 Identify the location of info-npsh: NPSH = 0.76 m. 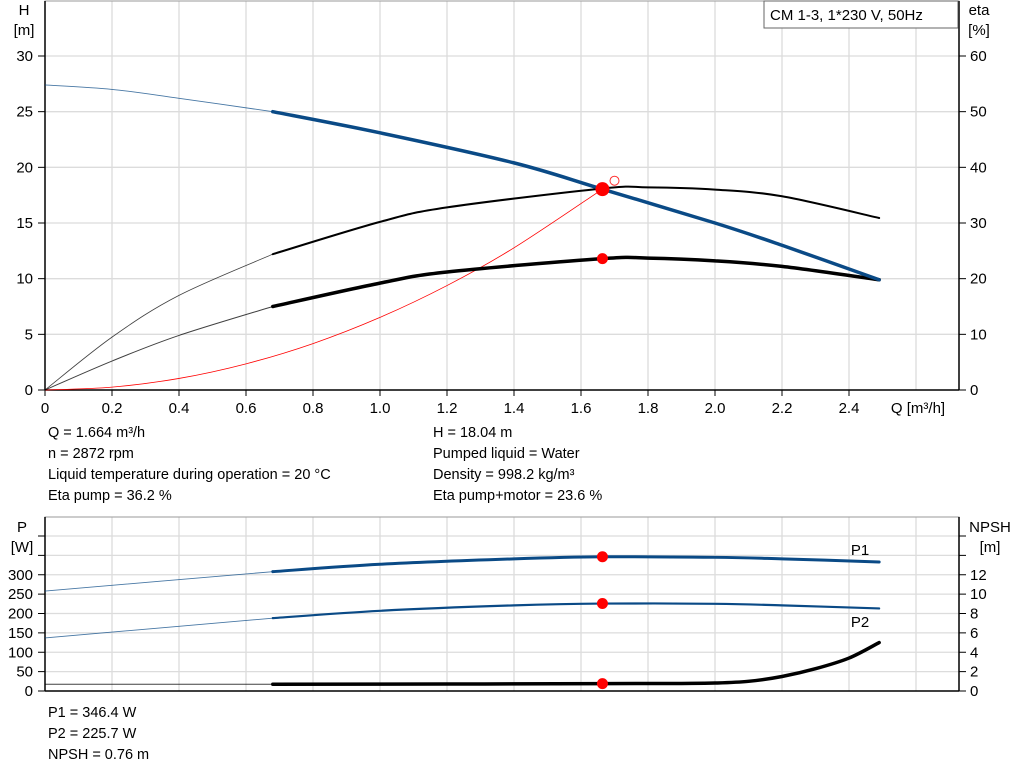
(99, 755).